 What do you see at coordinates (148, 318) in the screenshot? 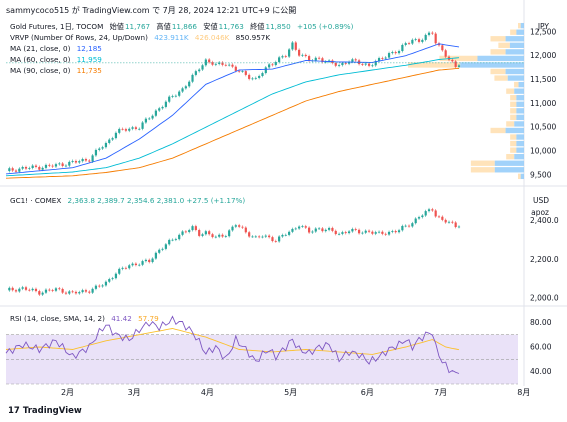
I see `rsi-ma-value: 57.79` at bounding box center [148, 318].